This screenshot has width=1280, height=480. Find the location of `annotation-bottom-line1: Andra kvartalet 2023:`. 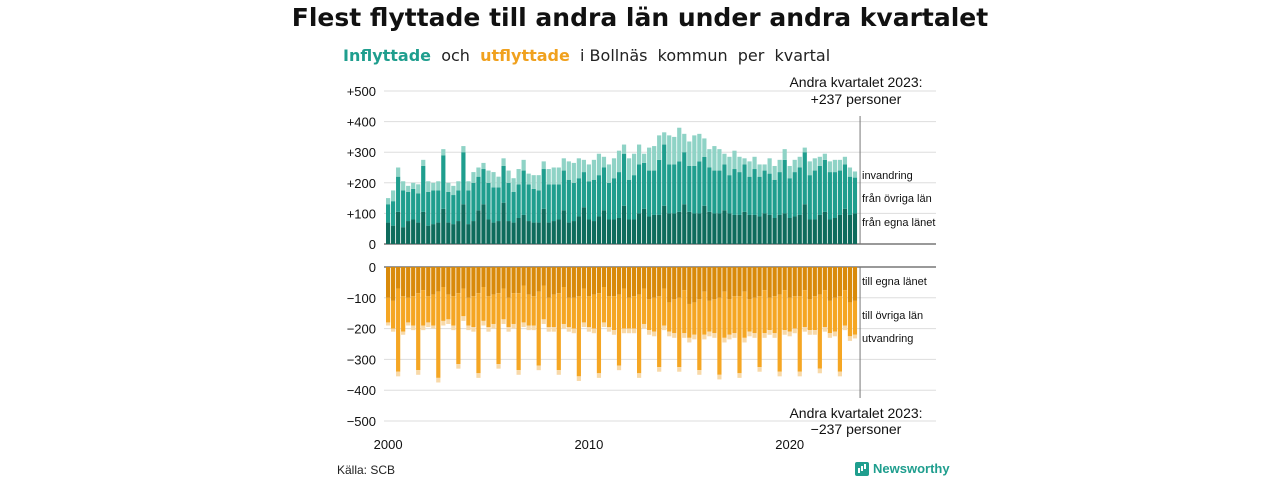

annotation-bottom-line1: Andra kvartalet 2023: is located at coordinates (855, 413).